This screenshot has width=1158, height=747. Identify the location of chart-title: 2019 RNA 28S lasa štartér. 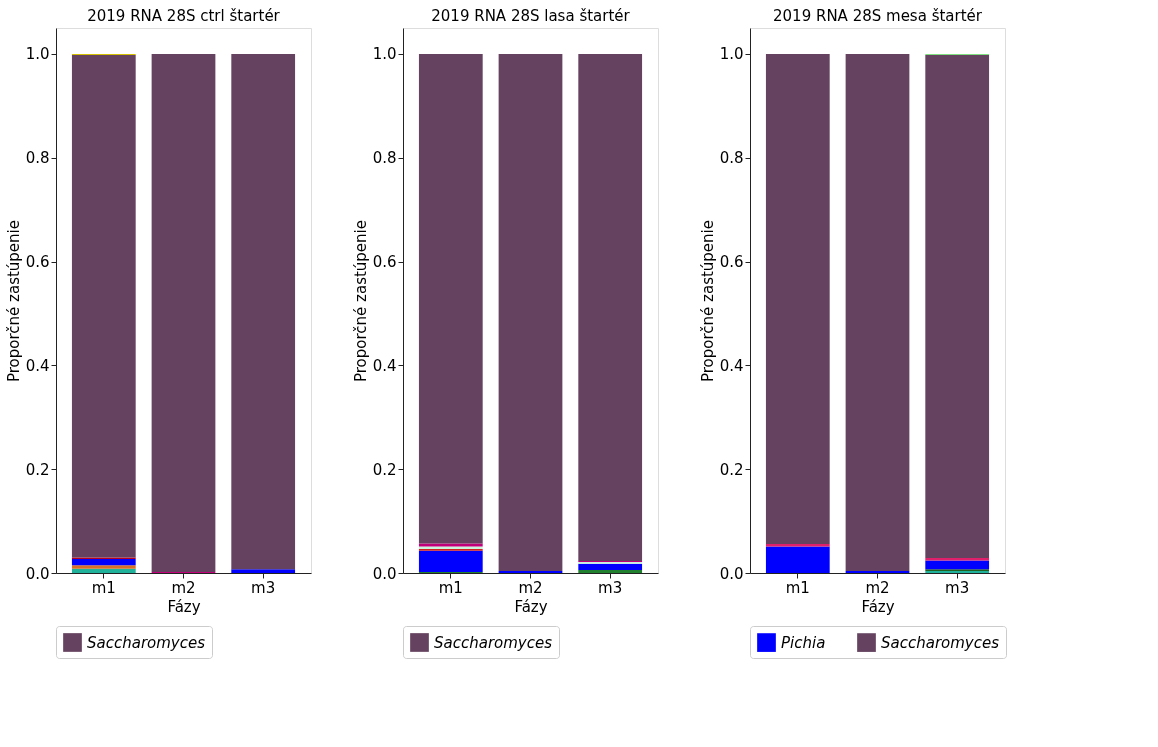
(531, 16).